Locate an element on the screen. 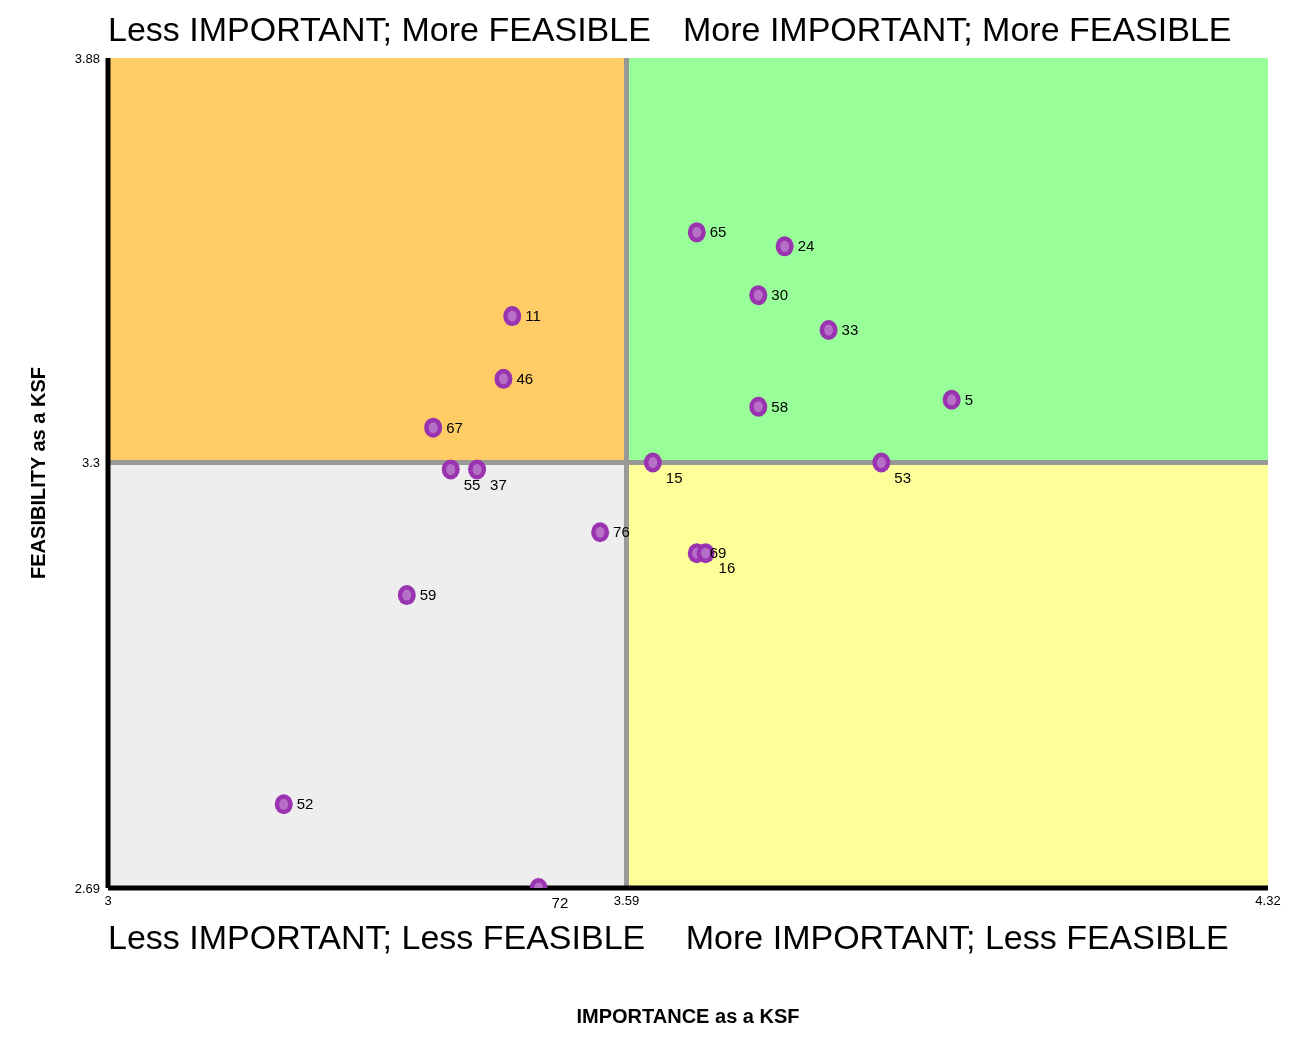 This screenshot has height=1037, width=1296. annotation: 65 is located at coordinates (718, 232).